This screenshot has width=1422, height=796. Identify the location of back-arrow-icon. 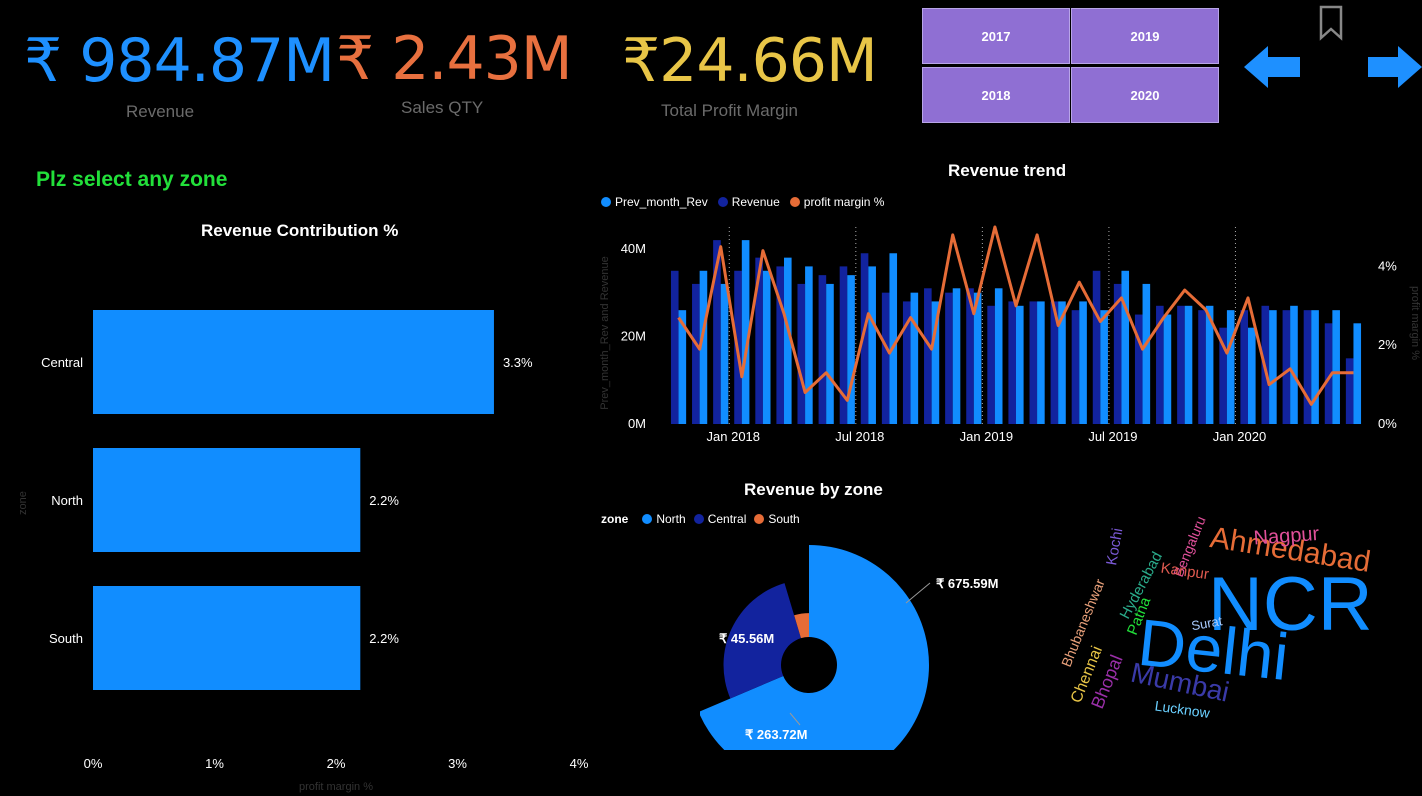
(1273, 67).